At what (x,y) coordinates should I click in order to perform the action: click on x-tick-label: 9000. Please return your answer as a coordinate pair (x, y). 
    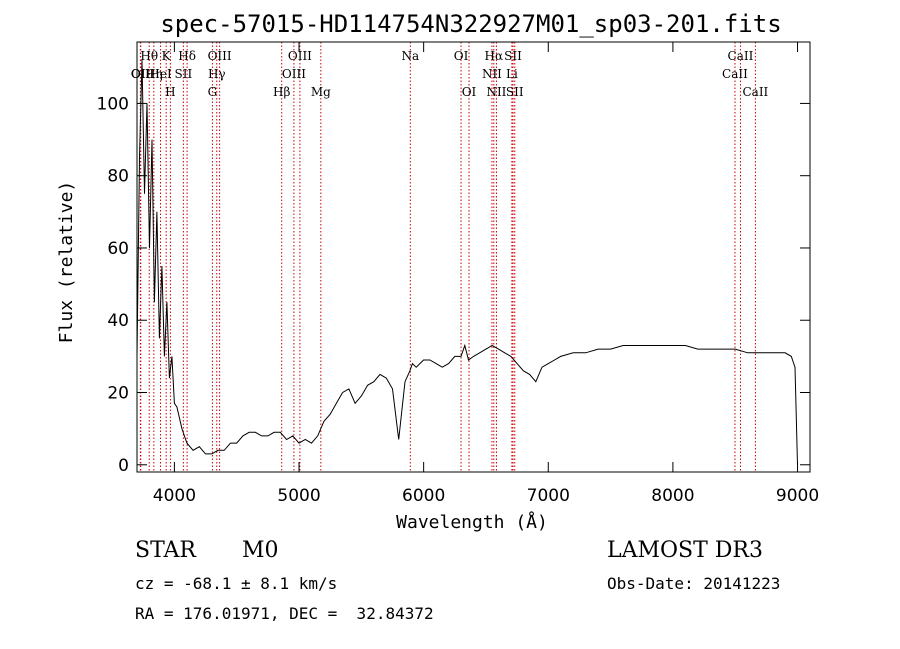
    Looking at the image, I should click on (797, 496).